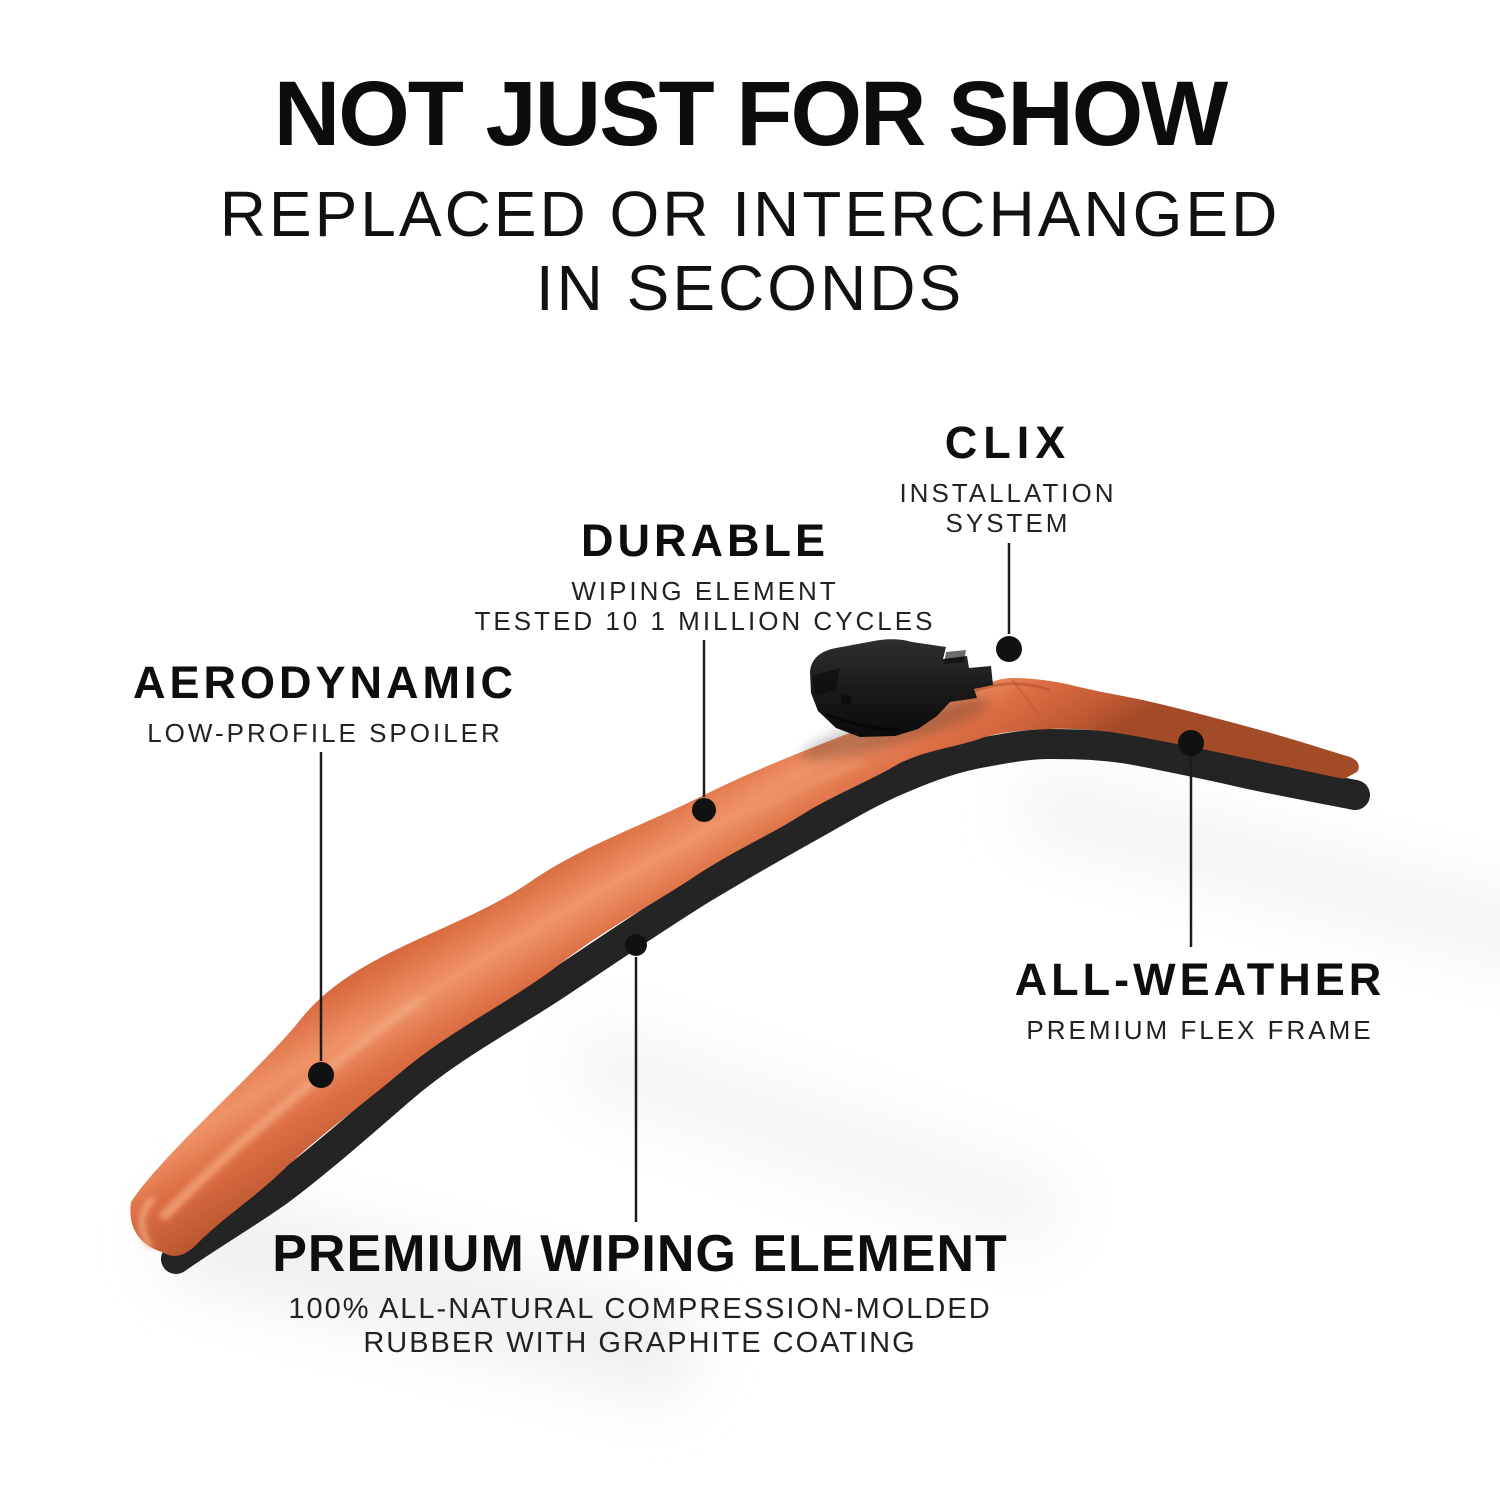  What do you see at coordinates (704, 810) in the screenshot?
I see `durable-leader-dot` at bounding box center [704, 810].